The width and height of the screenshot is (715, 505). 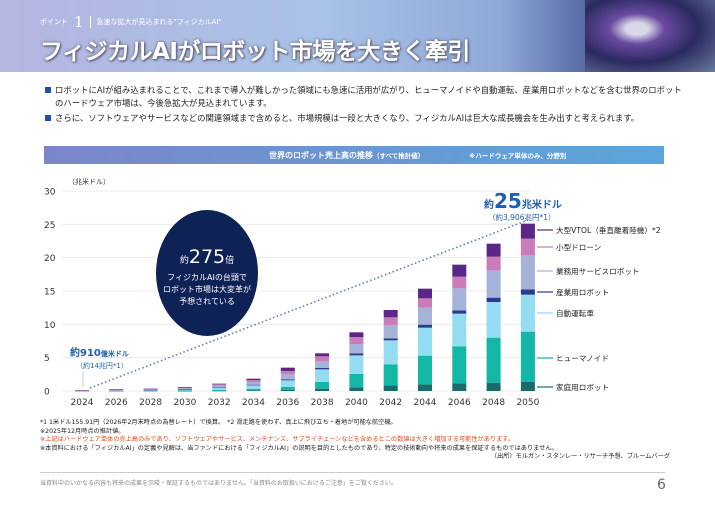 I want to click on x-tick-label: 2038, so click(x=322, y=403).